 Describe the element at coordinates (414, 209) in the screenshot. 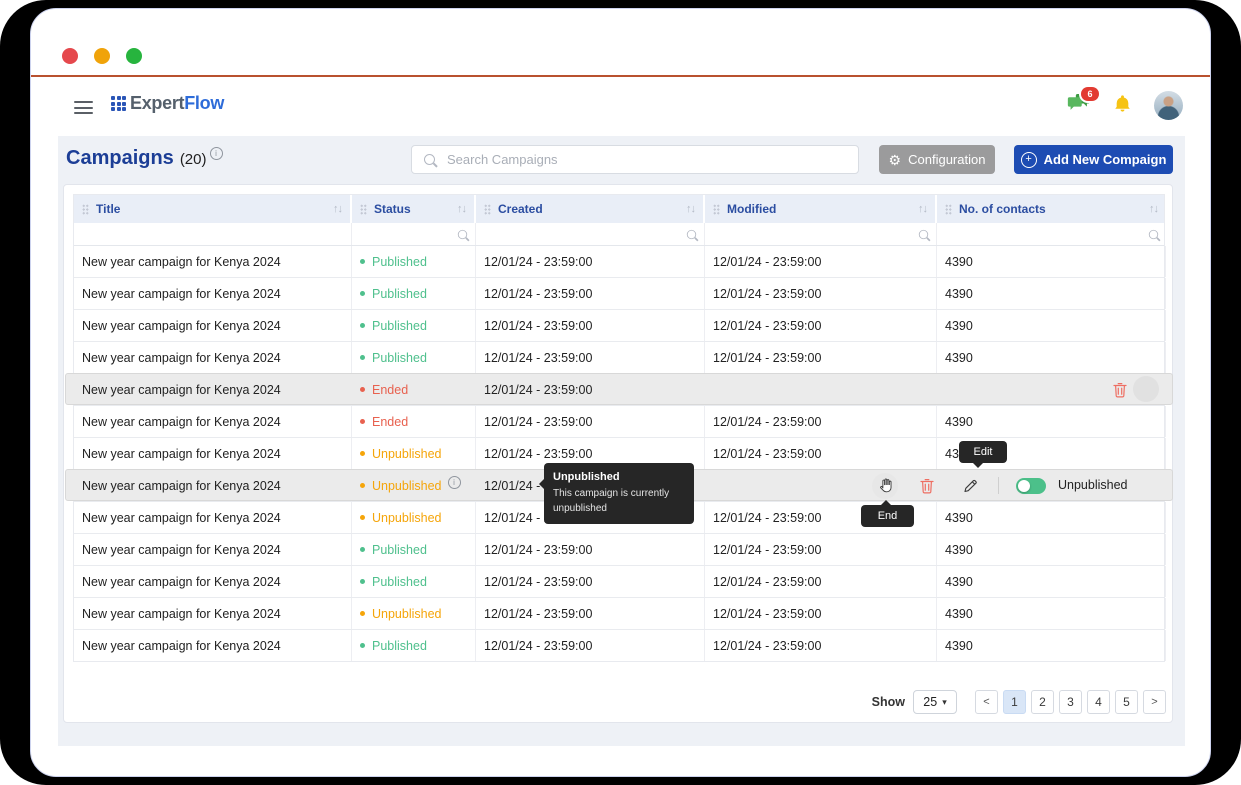

I see `column-header-status: Status ↑↓` at that location.